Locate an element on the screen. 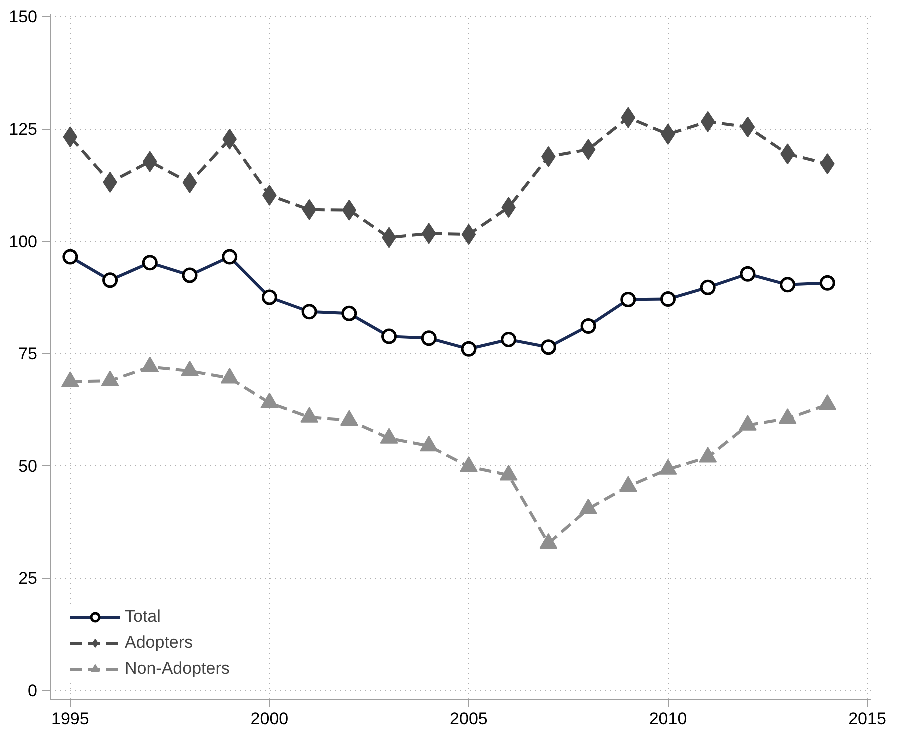  y-tick-label: 100 is located at coordinates (23, 242).